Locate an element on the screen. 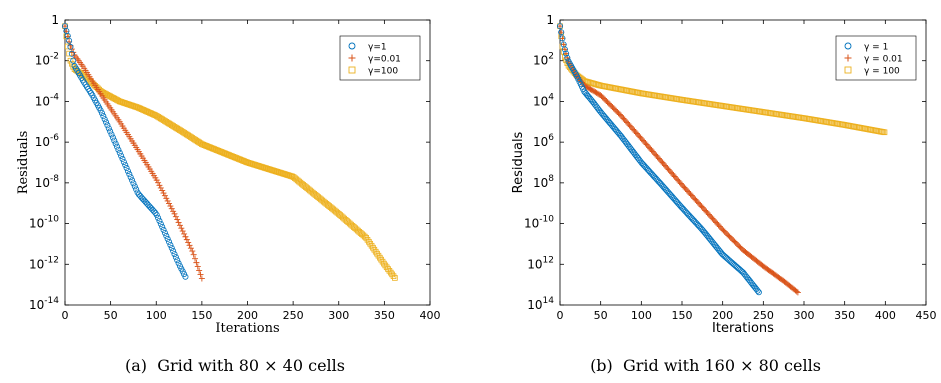  caption-b: (b) Grid with 160 × 80 cells is located at coordinates (705, 365).